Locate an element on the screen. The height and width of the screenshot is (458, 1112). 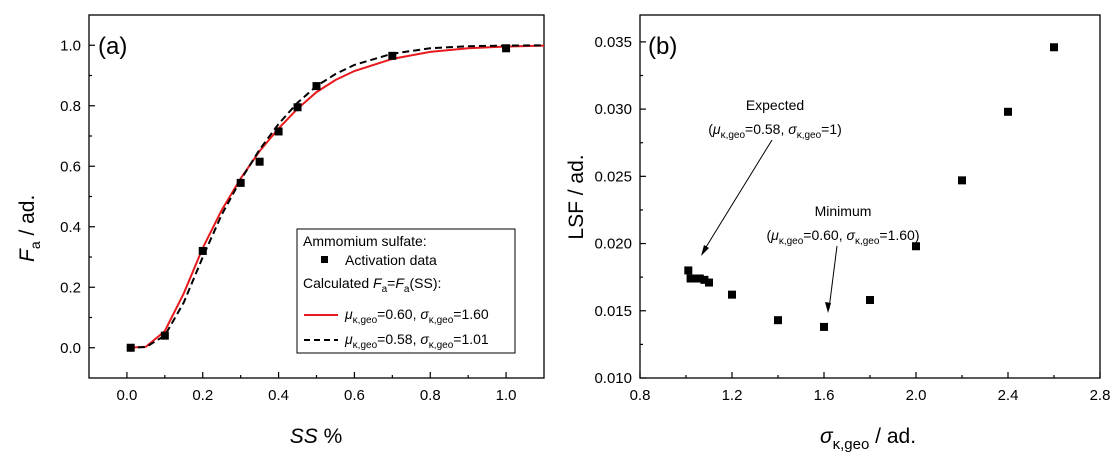
y-tick-label: 0.0 is located at coordinates (70, 348).